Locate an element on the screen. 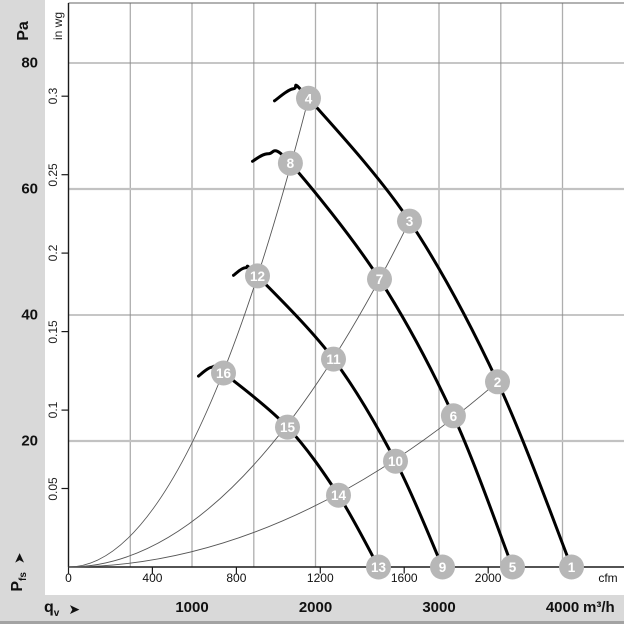  marker-number: 13 is located at coordinates (379, 567).